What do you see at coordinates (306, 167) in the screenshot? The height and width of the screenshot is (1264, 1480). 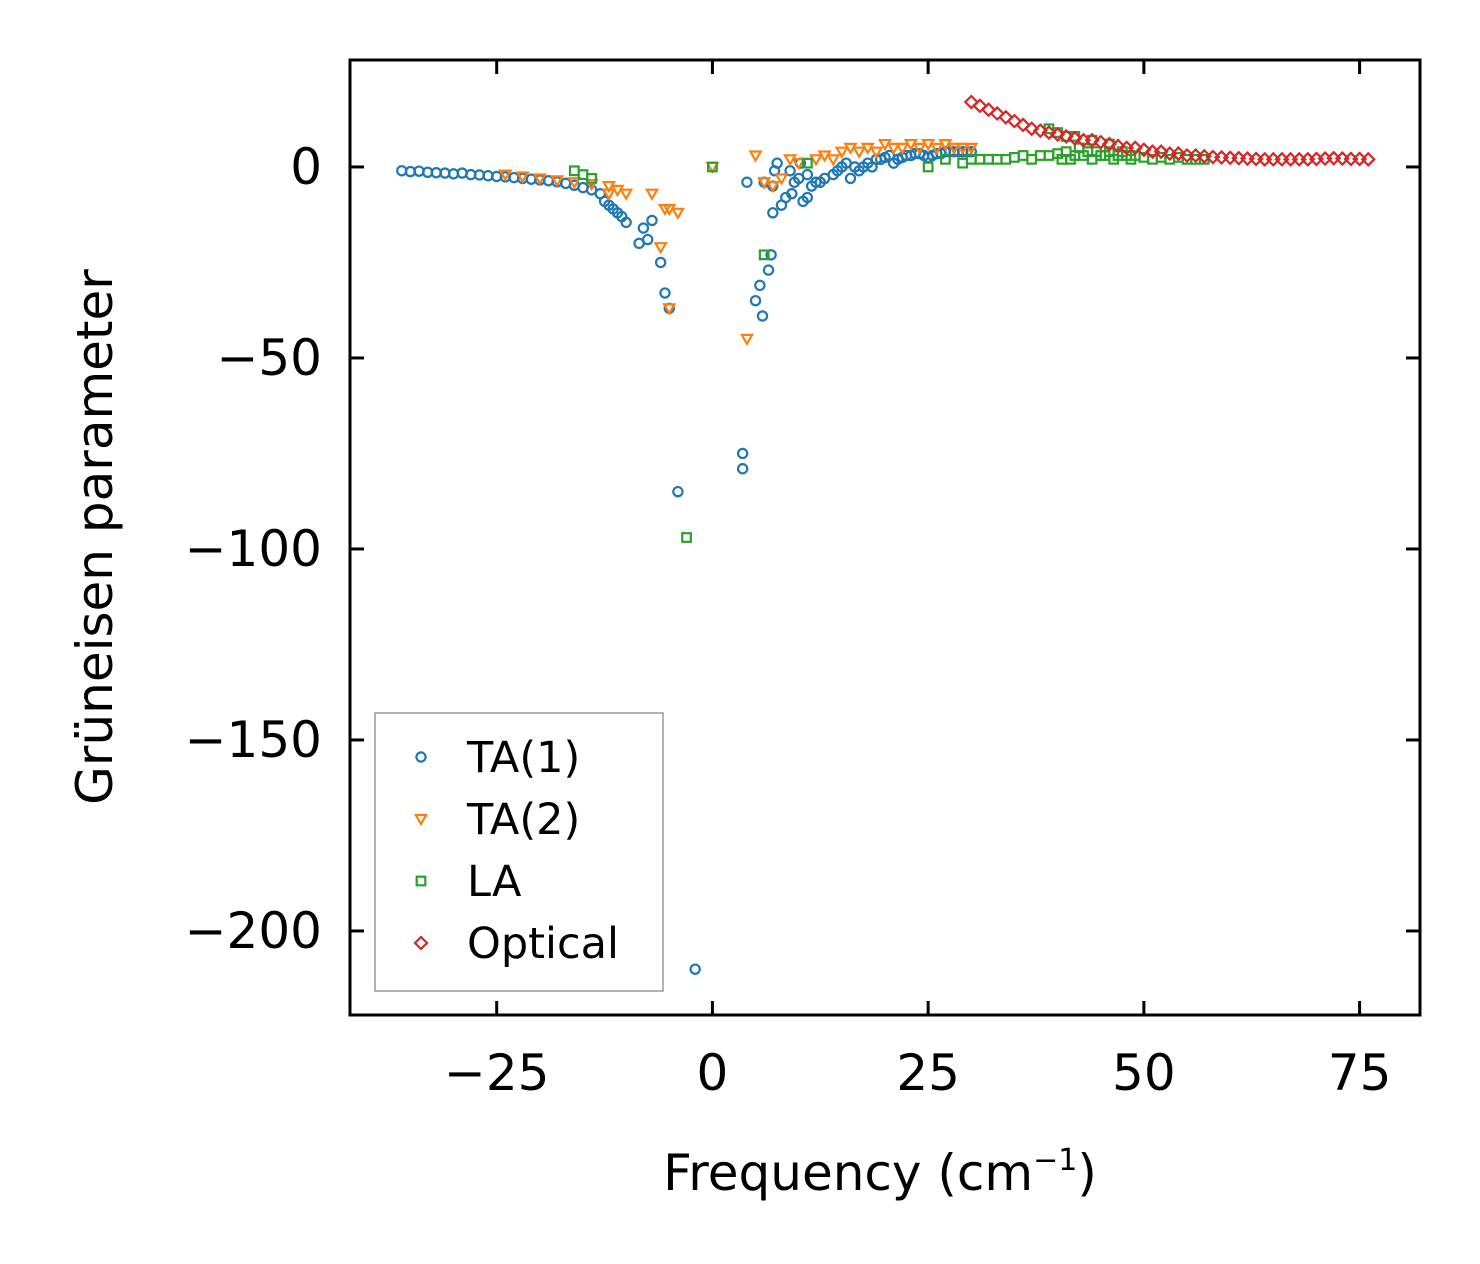 I see `y-tick-label: 0` at bounding box center [306, 167].